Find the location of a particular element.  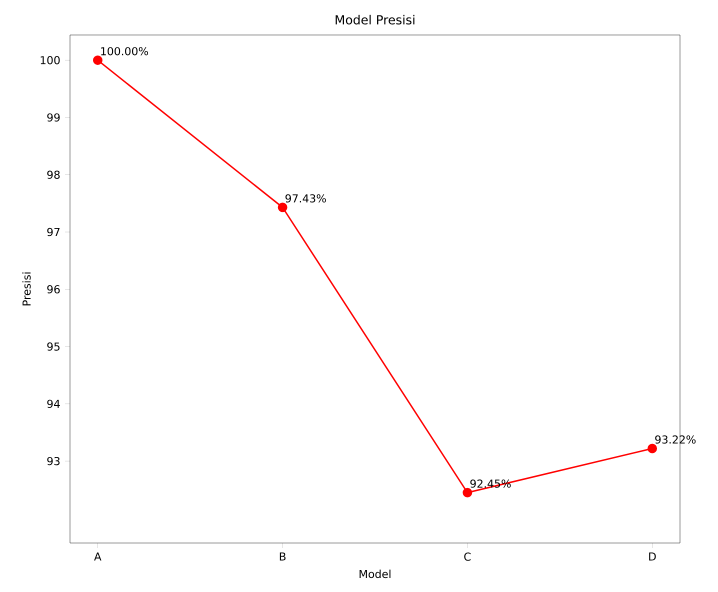

x-tick-label: D is located at coordinates (652, 556).